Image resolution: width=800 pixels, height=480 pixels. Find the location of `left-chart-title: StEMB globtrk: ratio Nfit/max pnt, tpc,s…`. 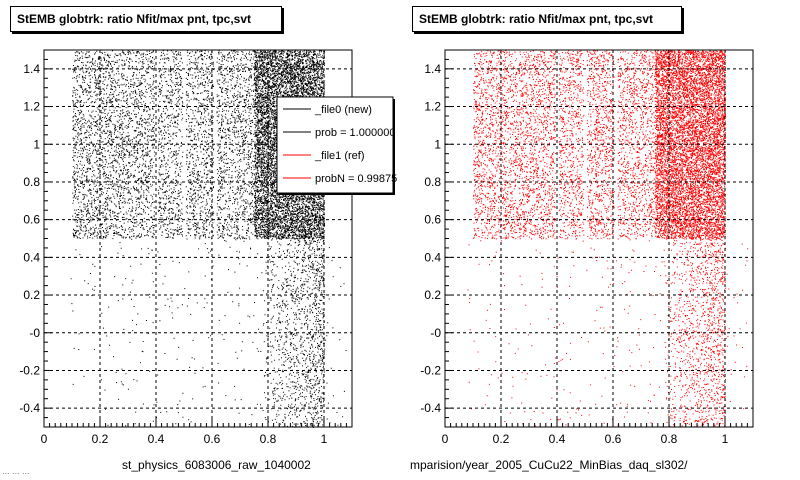

left-chart-title: StEMB globtrk: ratio Nfit/max pnt, tpc,s… is located at coordinates (146, 19).